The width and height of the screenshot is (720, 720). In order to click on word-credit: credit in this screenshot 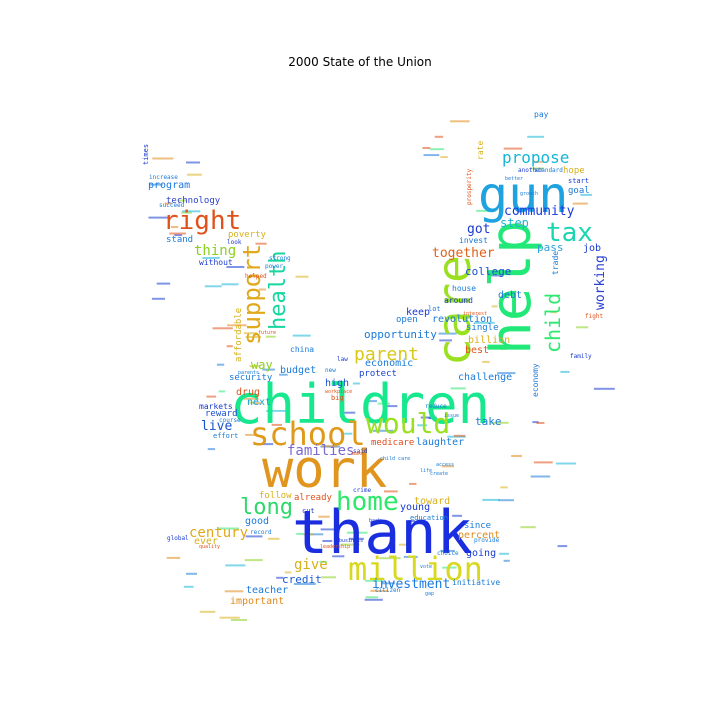, I will do `click(302, 579)`.